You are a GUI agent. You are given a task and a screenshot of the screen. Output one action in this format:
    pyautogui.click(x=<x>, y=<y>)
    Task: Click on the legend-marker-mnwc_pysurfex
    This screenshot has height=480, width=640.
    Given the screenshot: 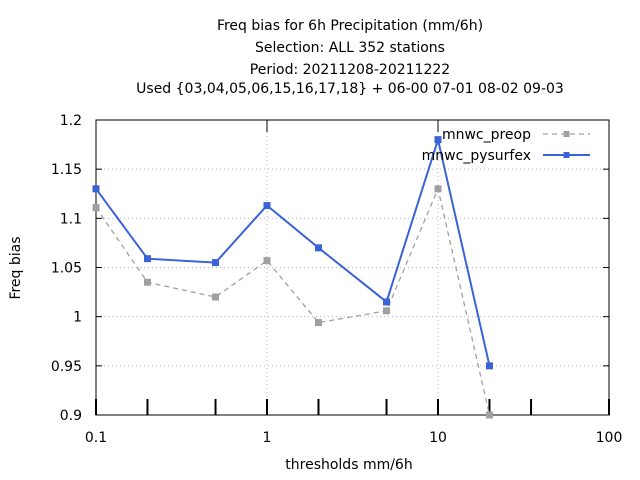 What is the action you would take?
    pyautogui.click(x=566, y=155)
    